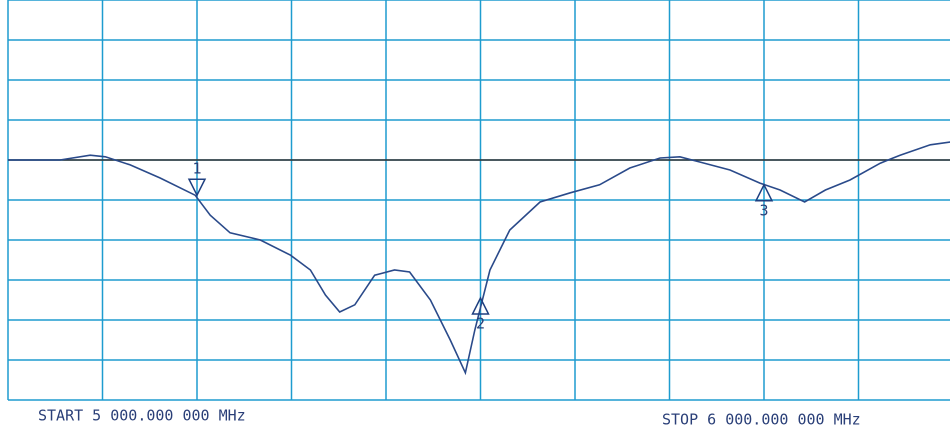 The height and width of the screenshot is (434, 950). I want to click on marker-label: 3, so click(763, 210).